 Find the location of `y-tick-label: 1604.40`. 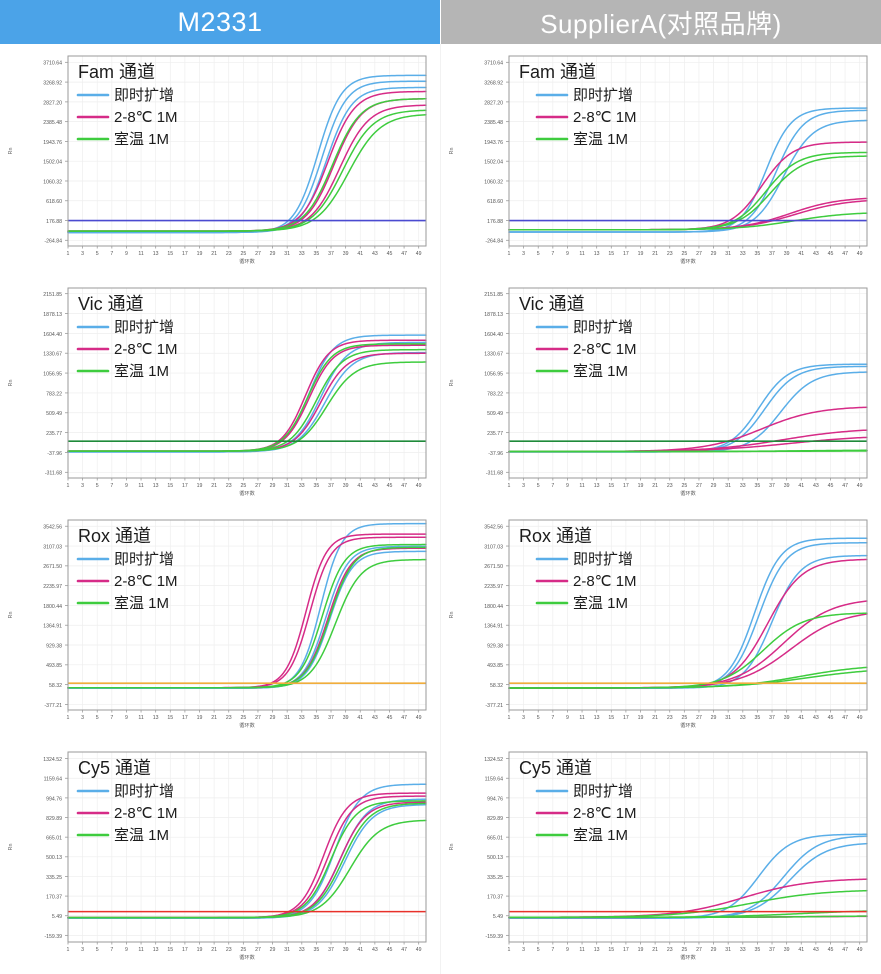

y-tick-label: 1604.40 is located at coordinates (52, 335).